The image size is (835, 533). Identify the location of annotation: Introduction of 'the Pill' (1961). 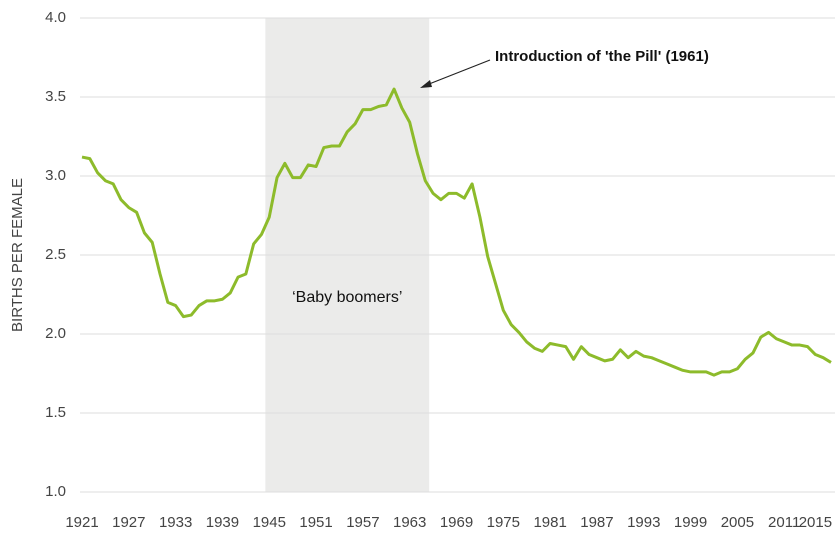
(602, 56).